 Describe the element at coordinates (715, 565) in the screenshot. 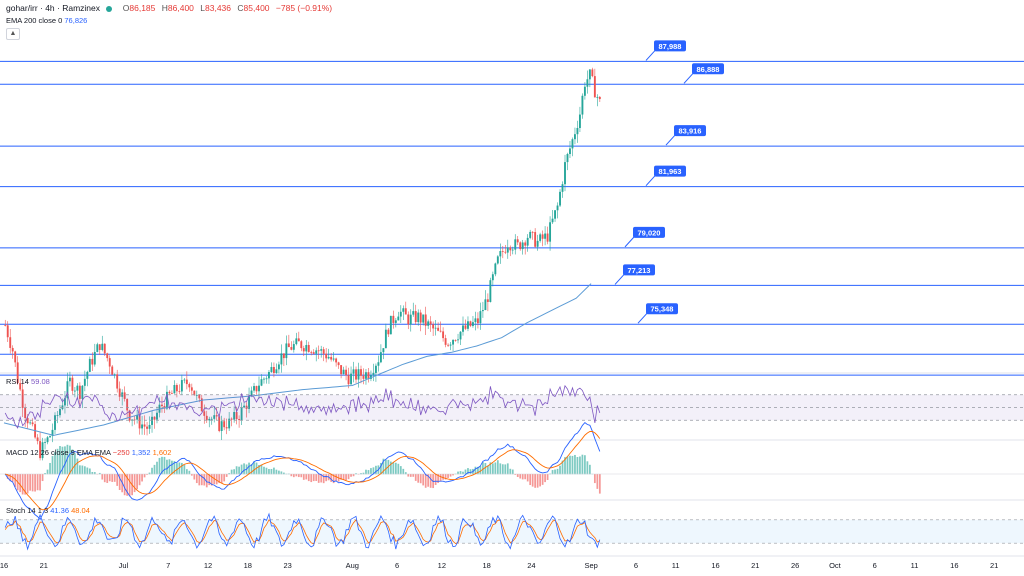

I see `x-tick-label: 16` at that location.